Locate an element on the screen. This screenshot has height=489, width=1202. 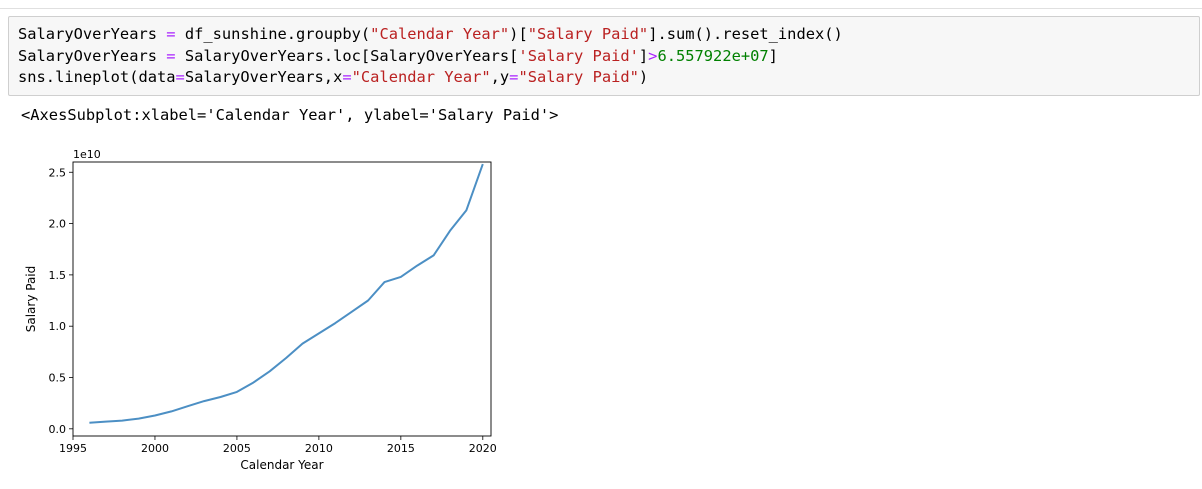
y-tick-label: 1.5 is located at coordinates (58, 275).